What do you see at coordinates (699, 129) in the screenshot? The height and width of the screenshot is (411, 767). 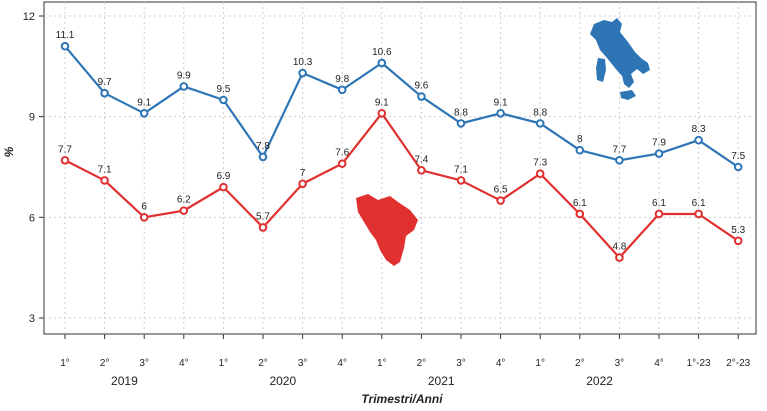 I see `data-label: 8.3` at bounding box center [699, 129].